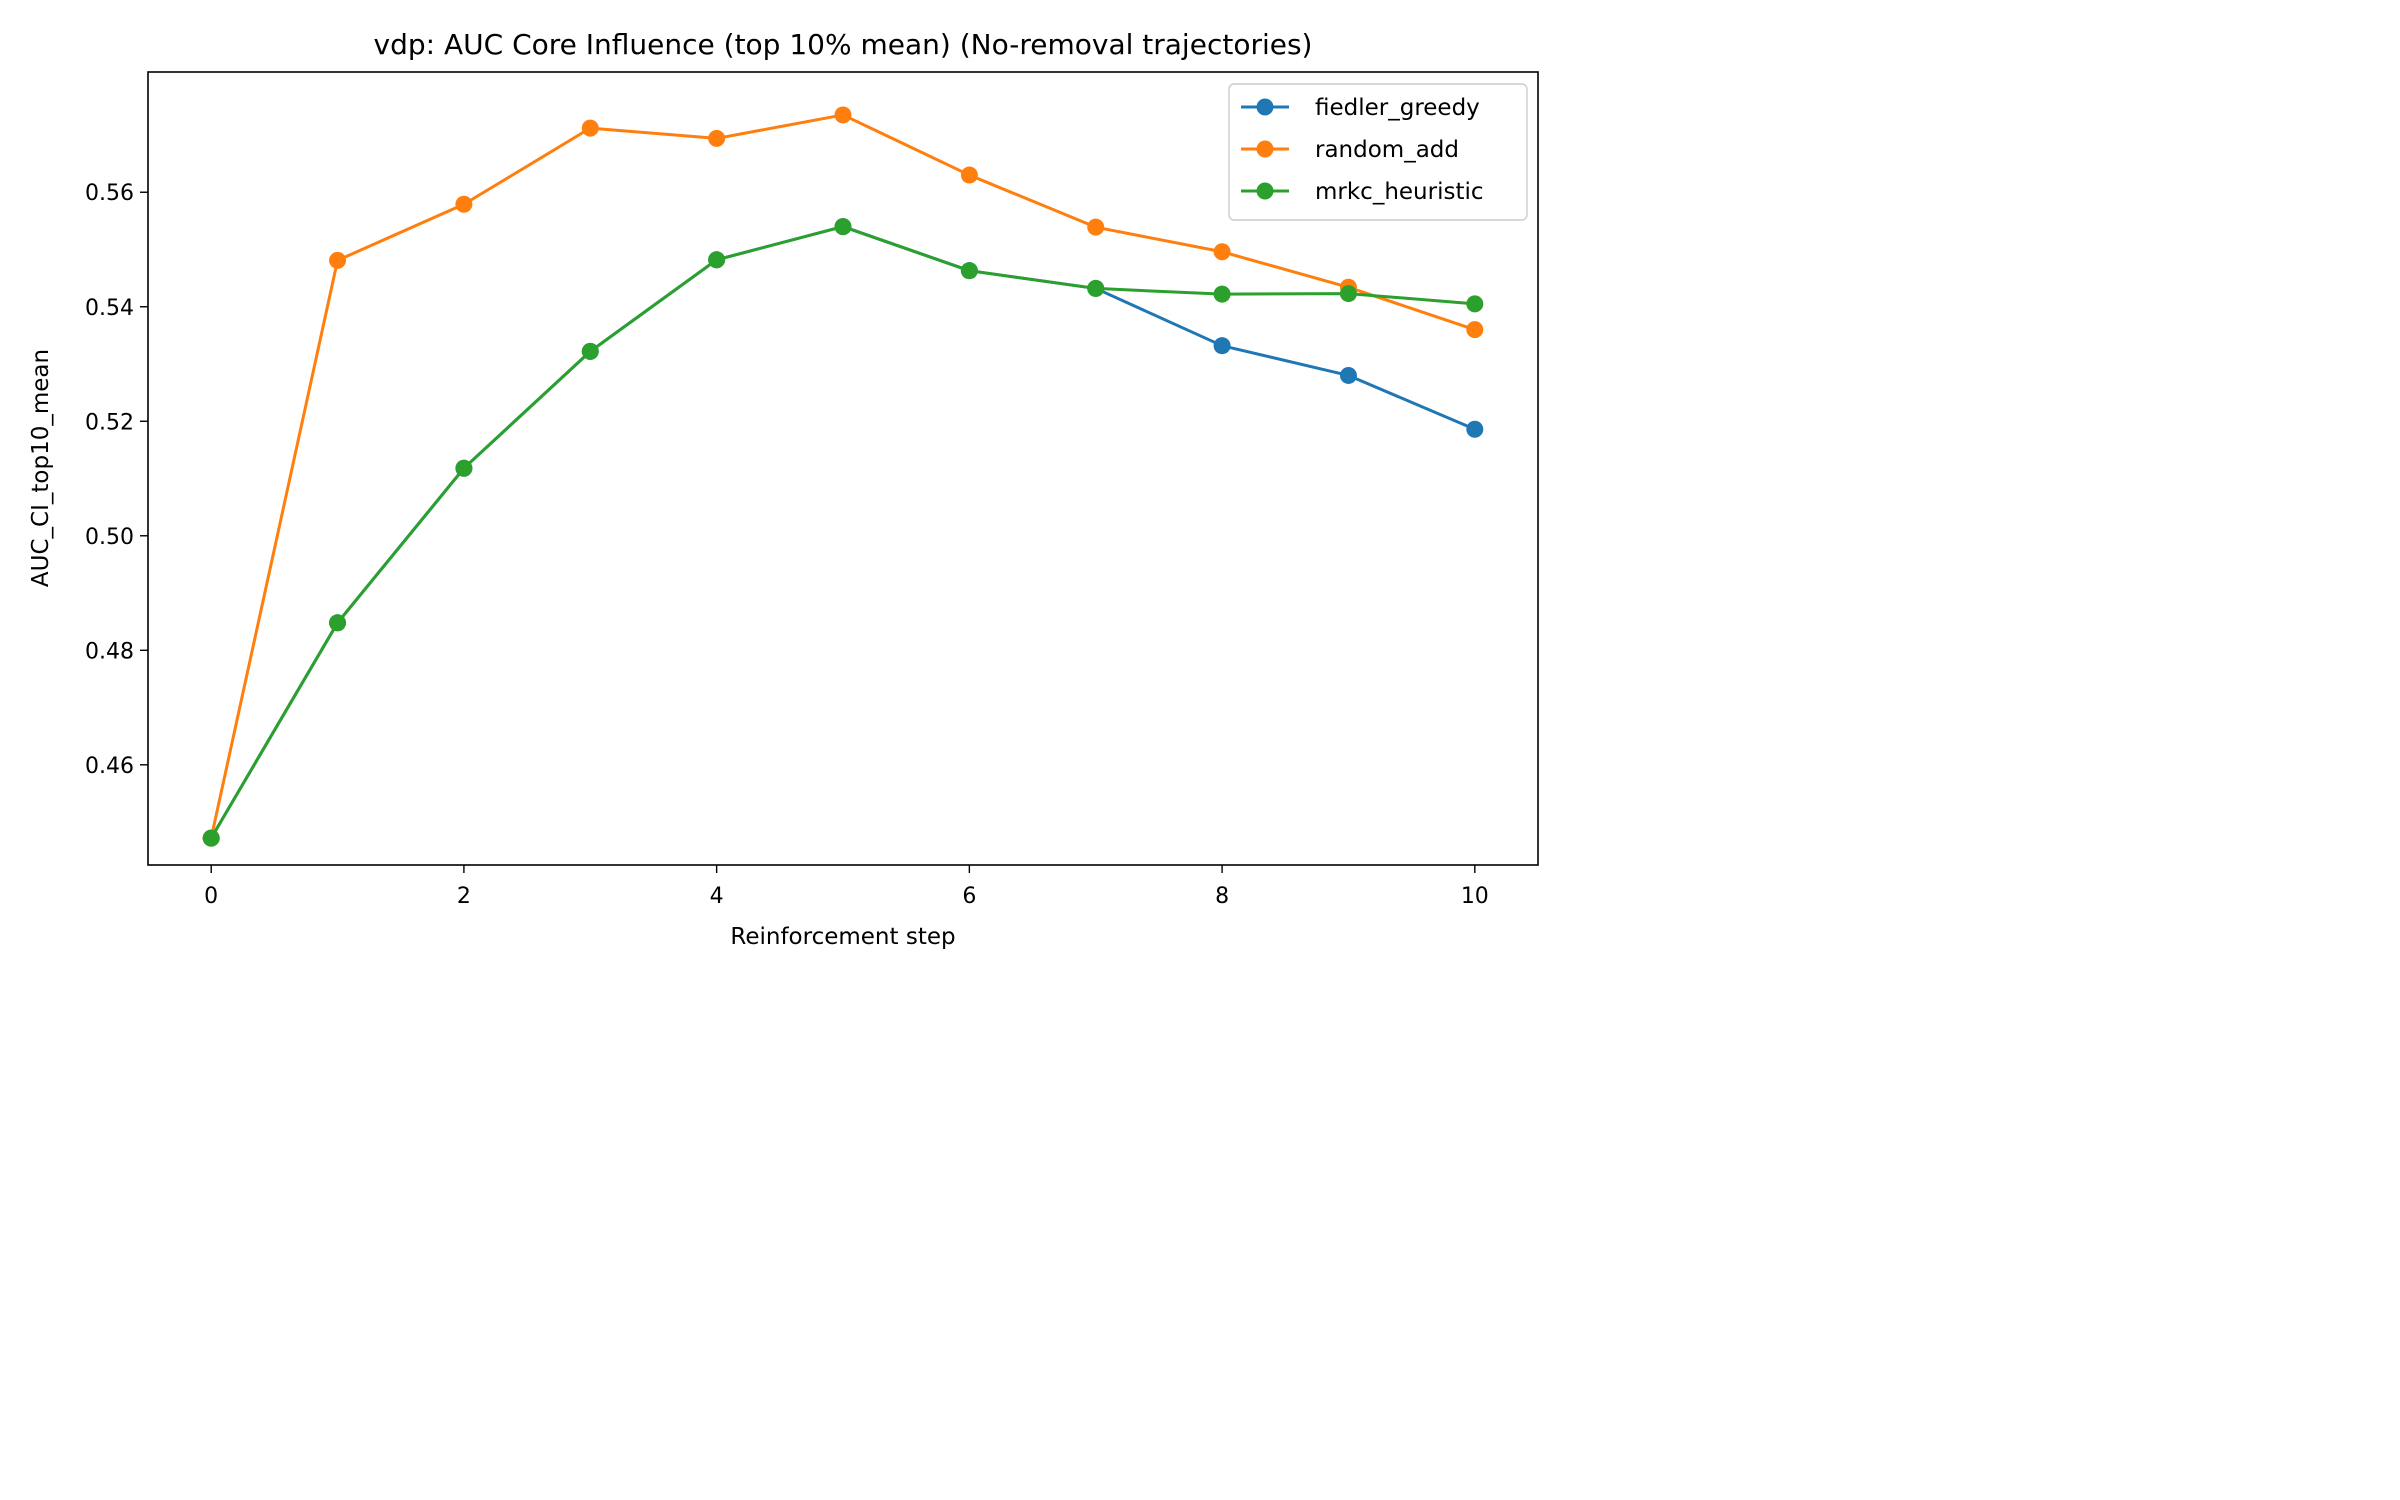  Describe the element at coordinates (109, 651) in the screenshot. I see `y-tick-label: 0.48` at that location.